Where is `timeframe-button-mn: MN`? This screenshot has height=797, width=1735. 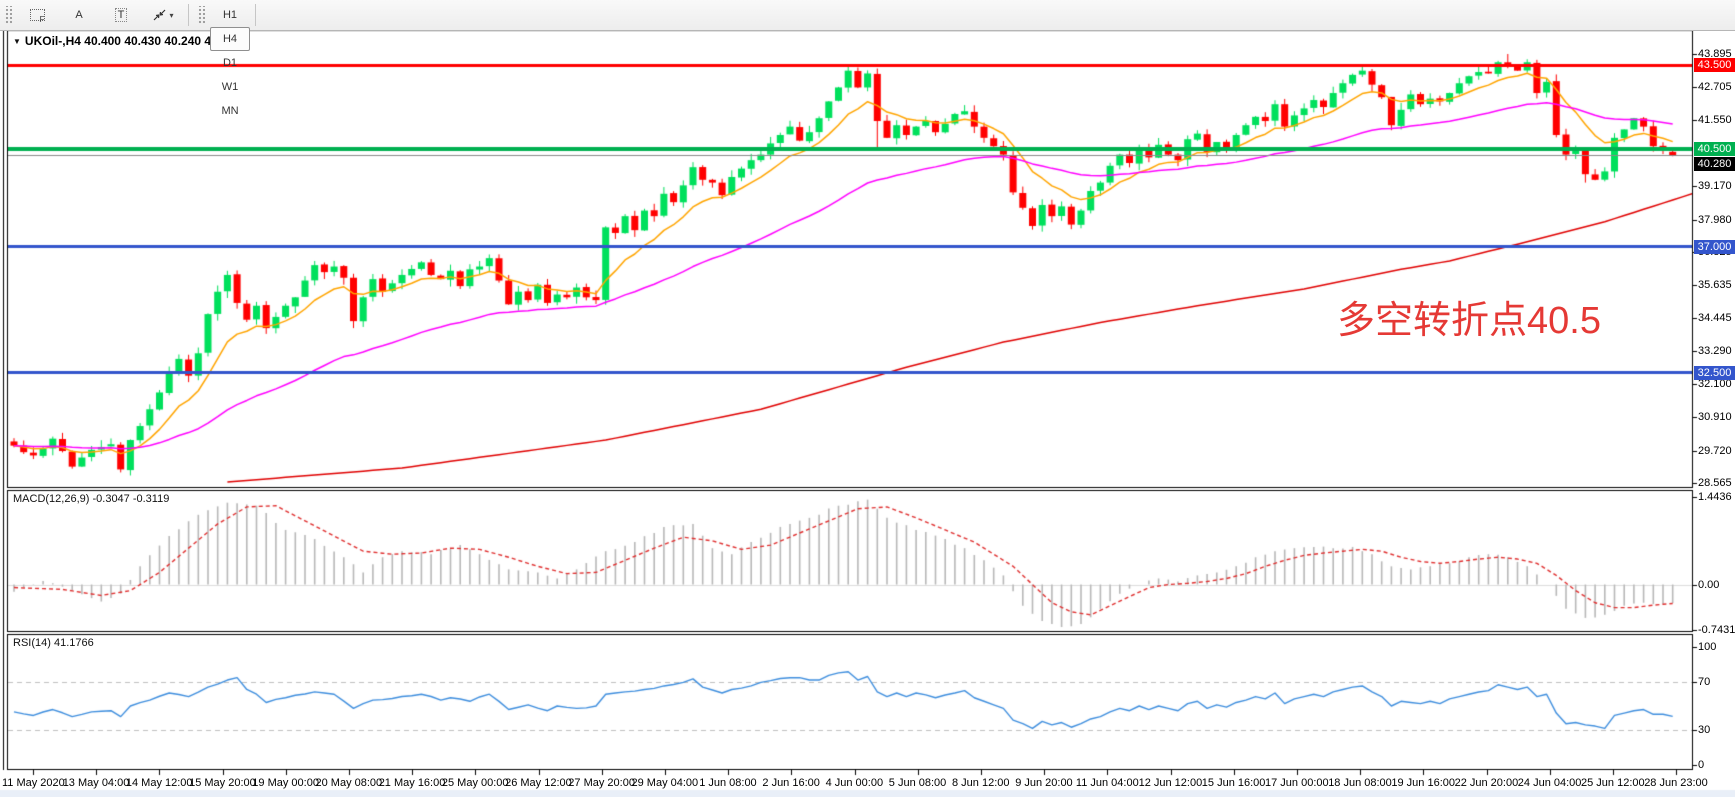 timeframe-button-mn: MN is located at coordinates (230, 111).